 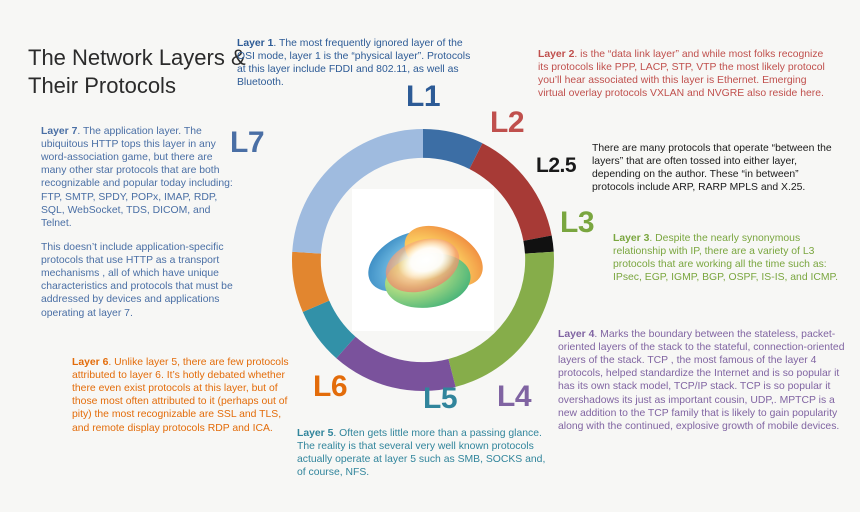 I want to click on logo-svg, so click(x=423, y=260).